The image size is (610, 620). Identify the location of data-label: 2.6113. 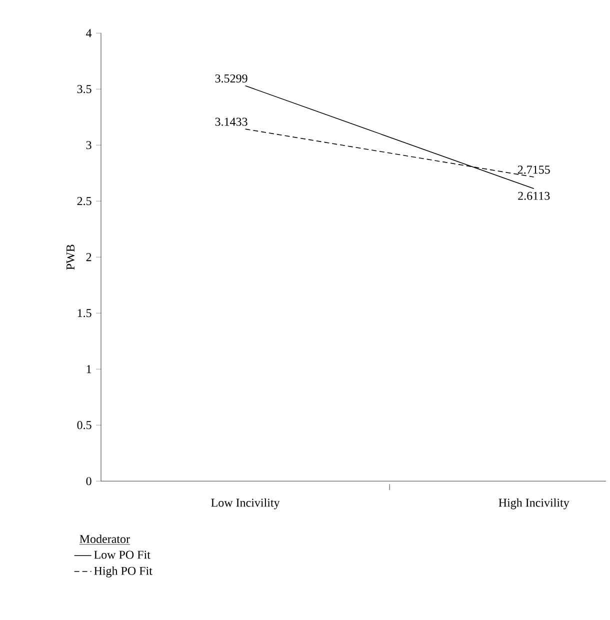
(534, 196).